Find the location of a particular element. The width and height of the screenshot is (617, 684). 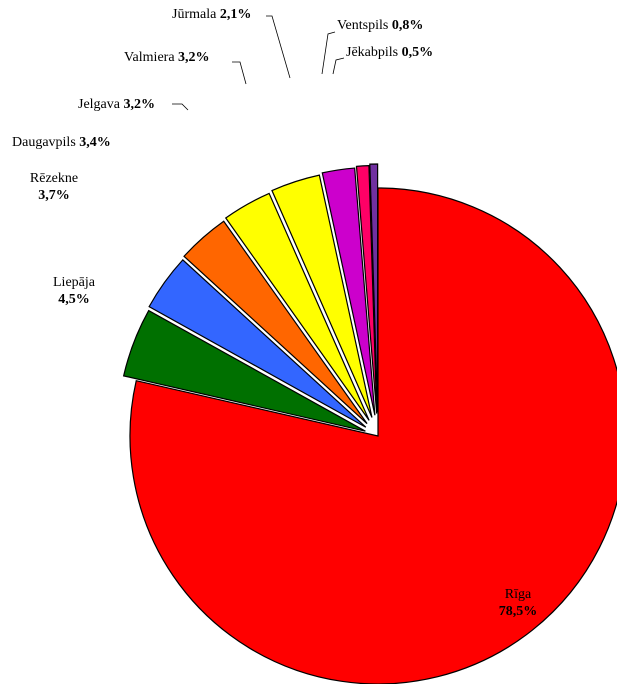

slice-percent: 0,5% is located at coordinates (418, 52).